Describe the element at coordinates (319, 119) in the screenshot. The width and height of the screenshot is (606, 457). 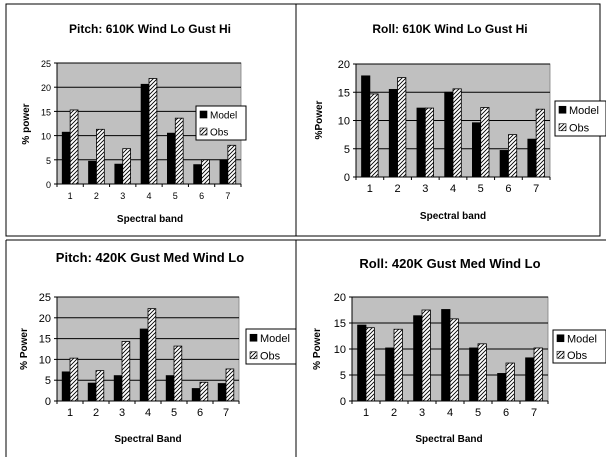
I see `y-axis-label: %Power` at that location.